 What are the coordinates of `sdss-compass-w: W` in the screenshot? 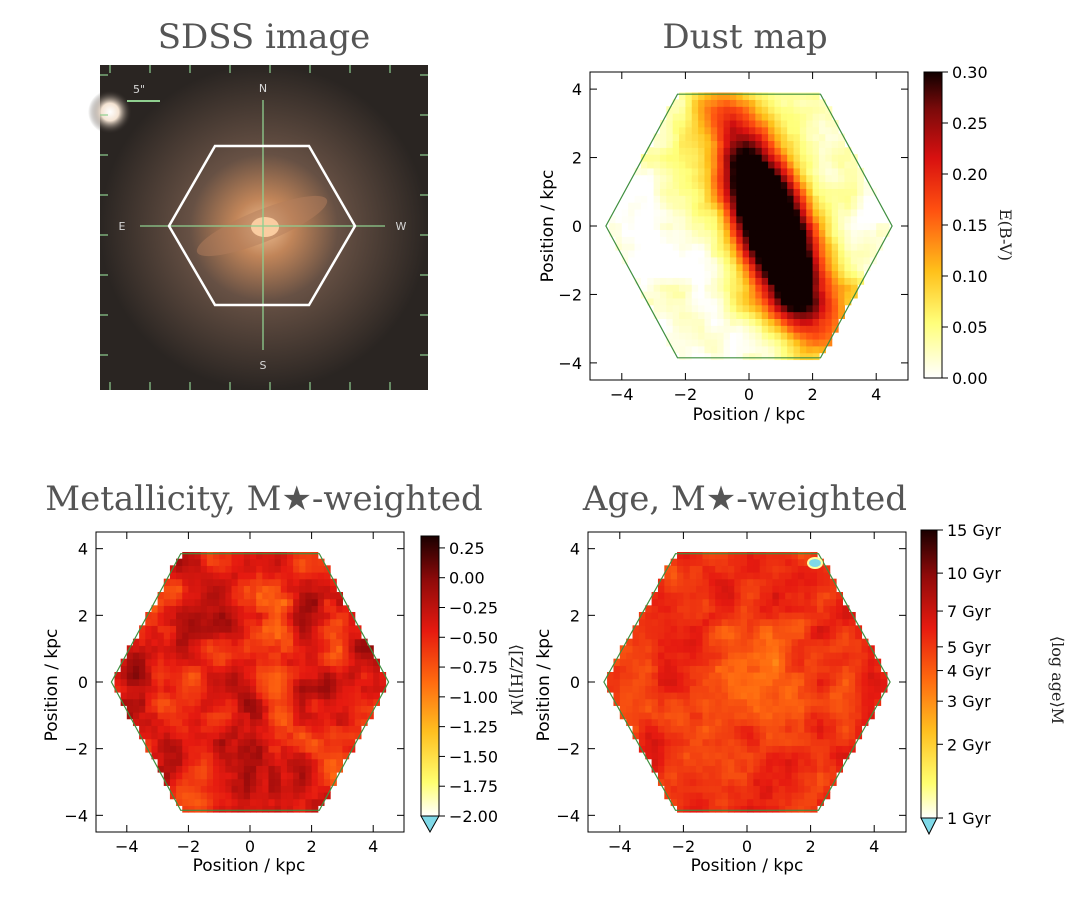 It's located at (401, 226).